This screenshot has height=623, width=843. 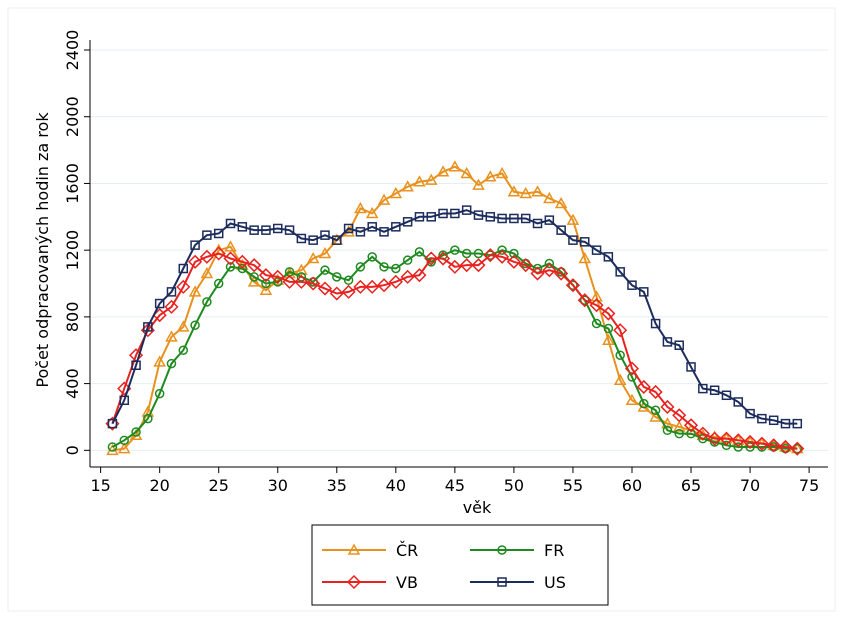 I want to click on x-tick-label: 35, so click(x=337, y=485).